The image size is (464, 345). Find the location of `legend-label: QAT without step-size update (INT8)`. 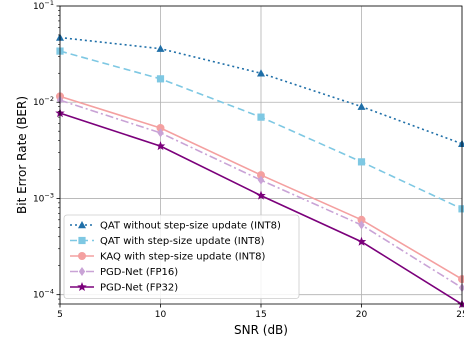

legend-label: QAT without step-size update (INT8) is located at coordinates (190, 226).